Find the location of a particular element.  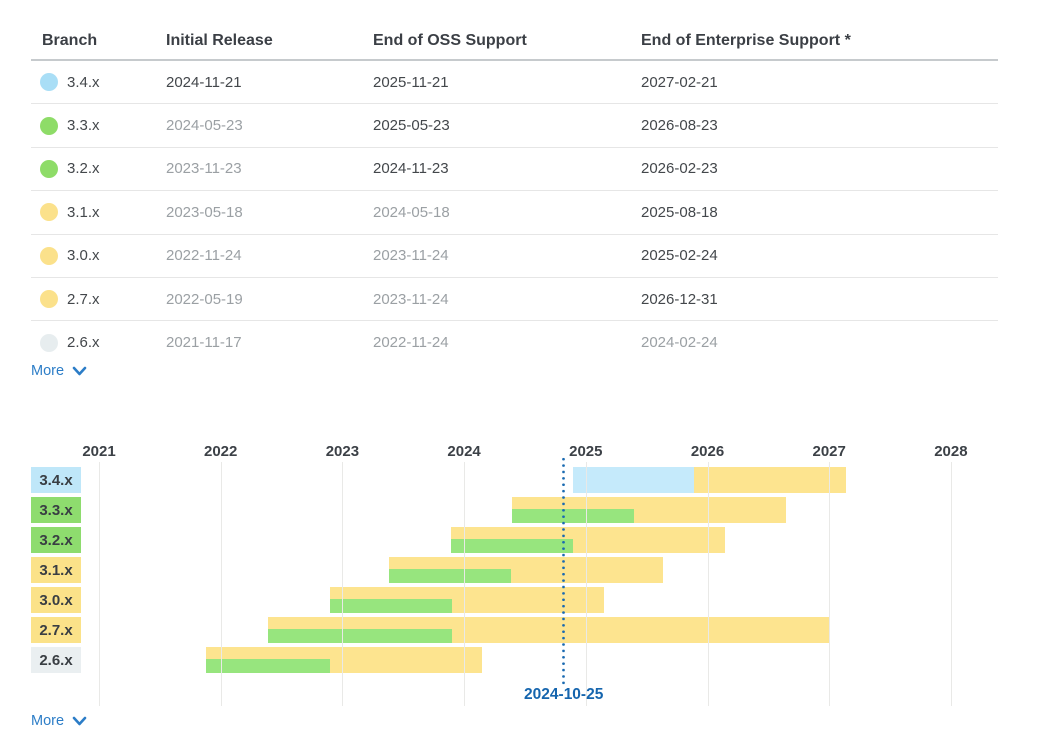

today-marker-label: 2024-10-25 is located at coordinates (564, 694).